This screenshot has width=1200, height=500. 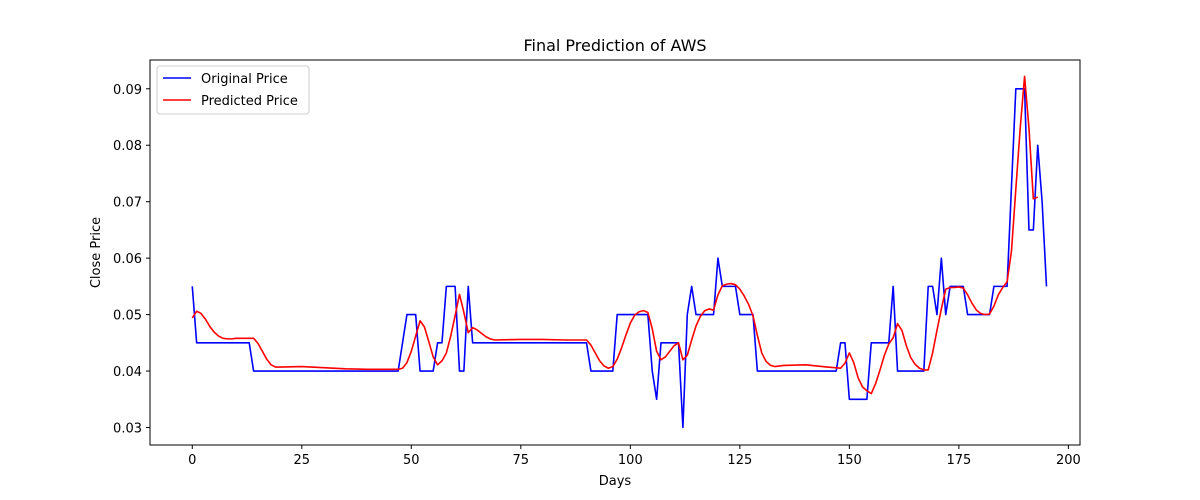 I want to click on y-axis: 0.03 0.04 0.05 0.06 0.07 0.08 0.09, so click(x=131, y=260).